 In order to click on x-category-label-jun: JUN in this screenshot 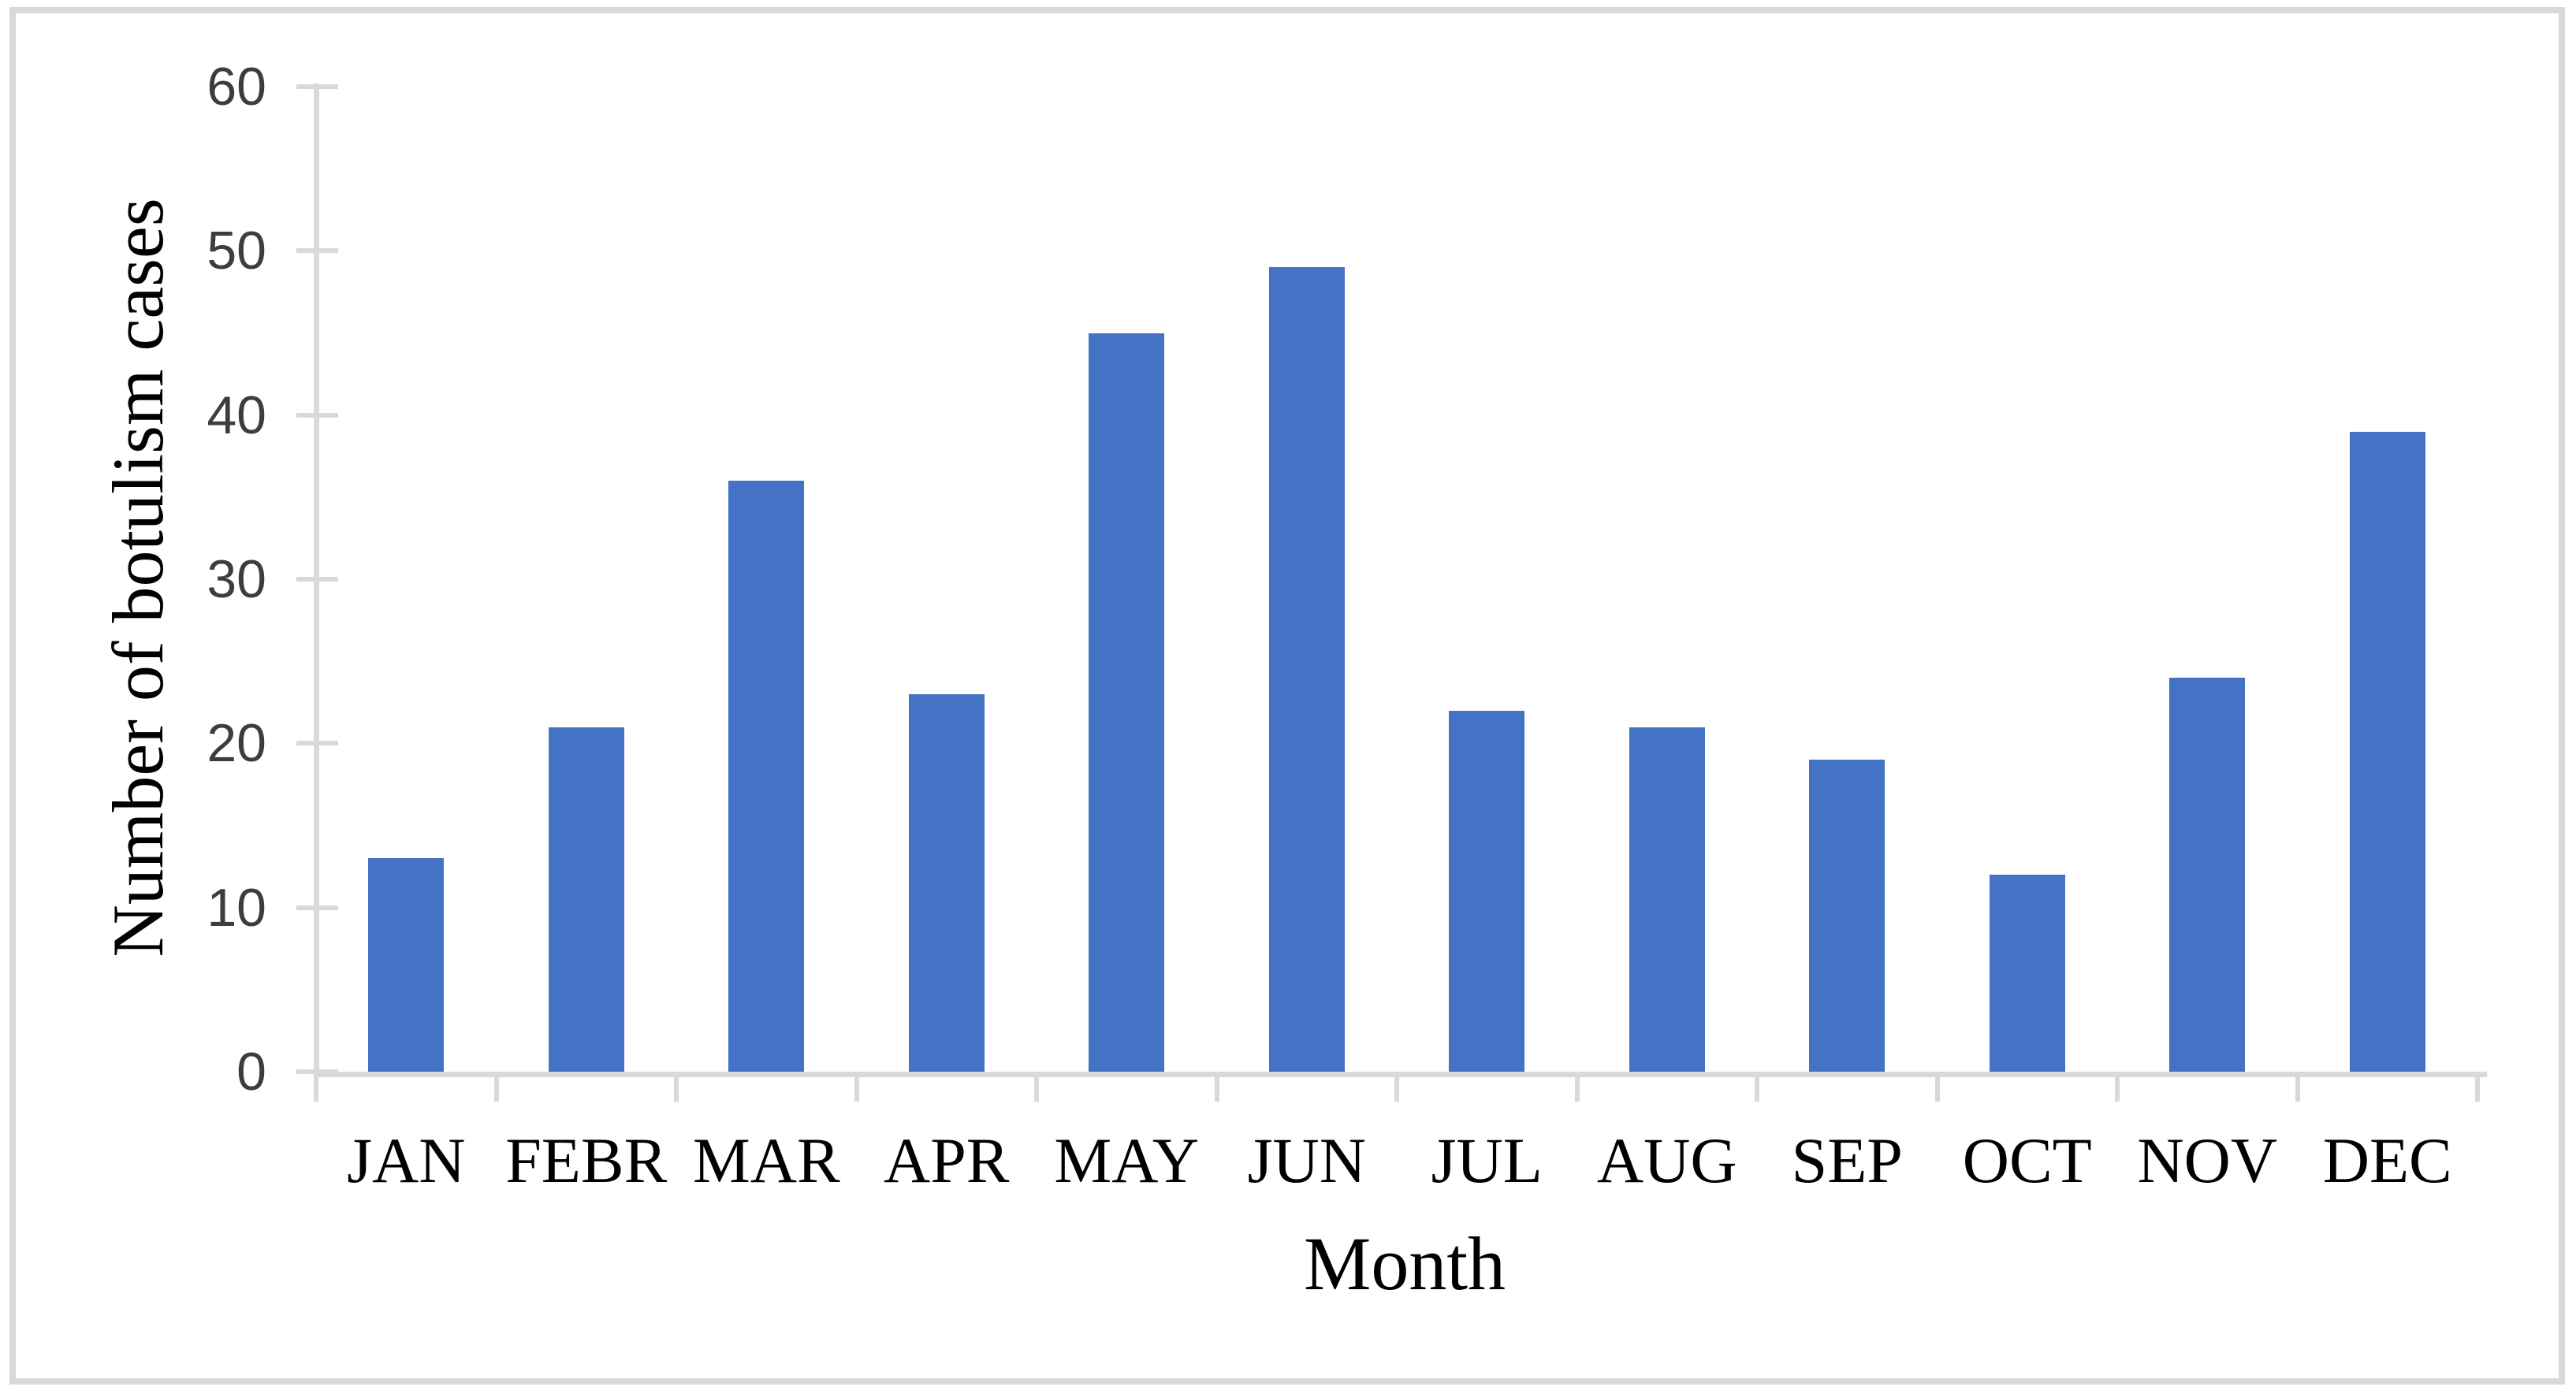, I will do `click(1306, 1160)`.